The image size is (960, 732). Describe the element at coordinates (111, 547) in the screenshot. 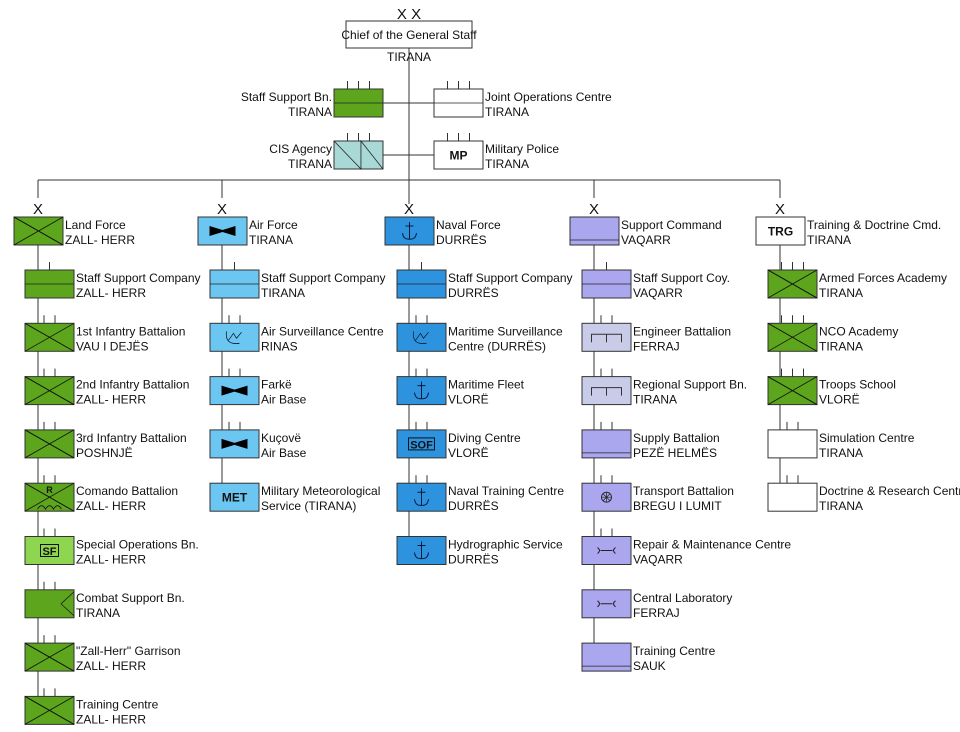

I see `unit-node: SF Special Operations Bn.ZALL- HERR` at that location.